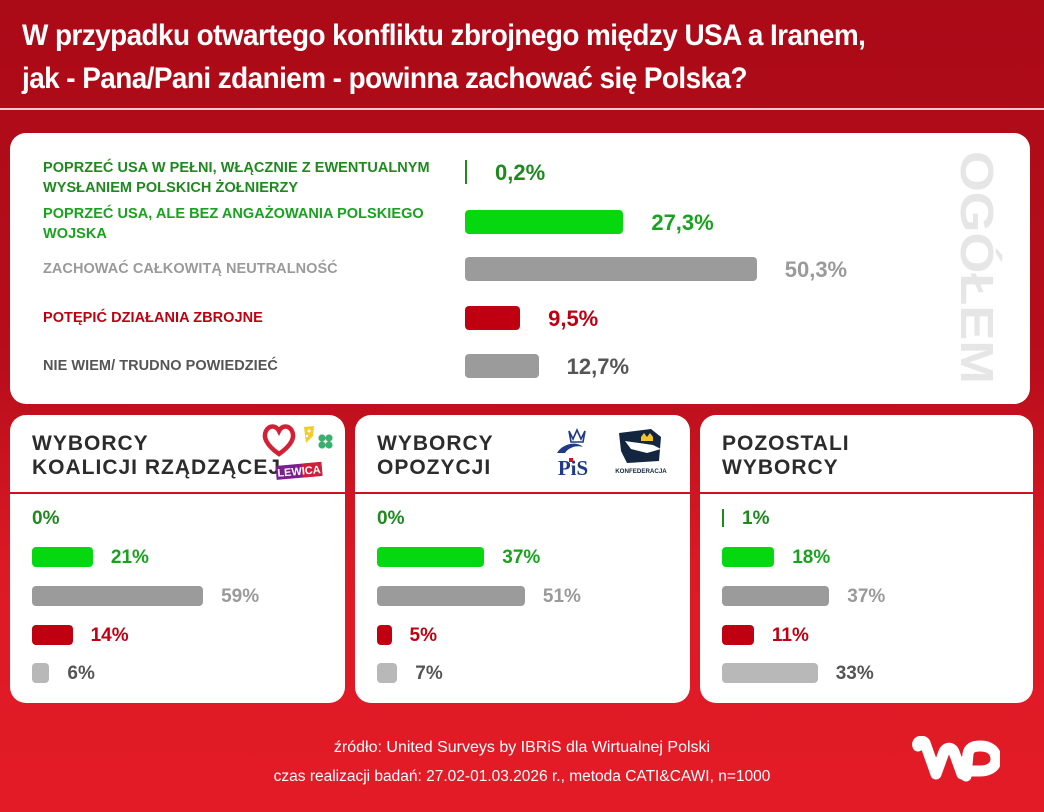 The width and height of the screenshot is (1044, 812). I want to click on answer-label: POTĘPIĆ DZIAŁANIA ZBROJNE, so click(153, 318).